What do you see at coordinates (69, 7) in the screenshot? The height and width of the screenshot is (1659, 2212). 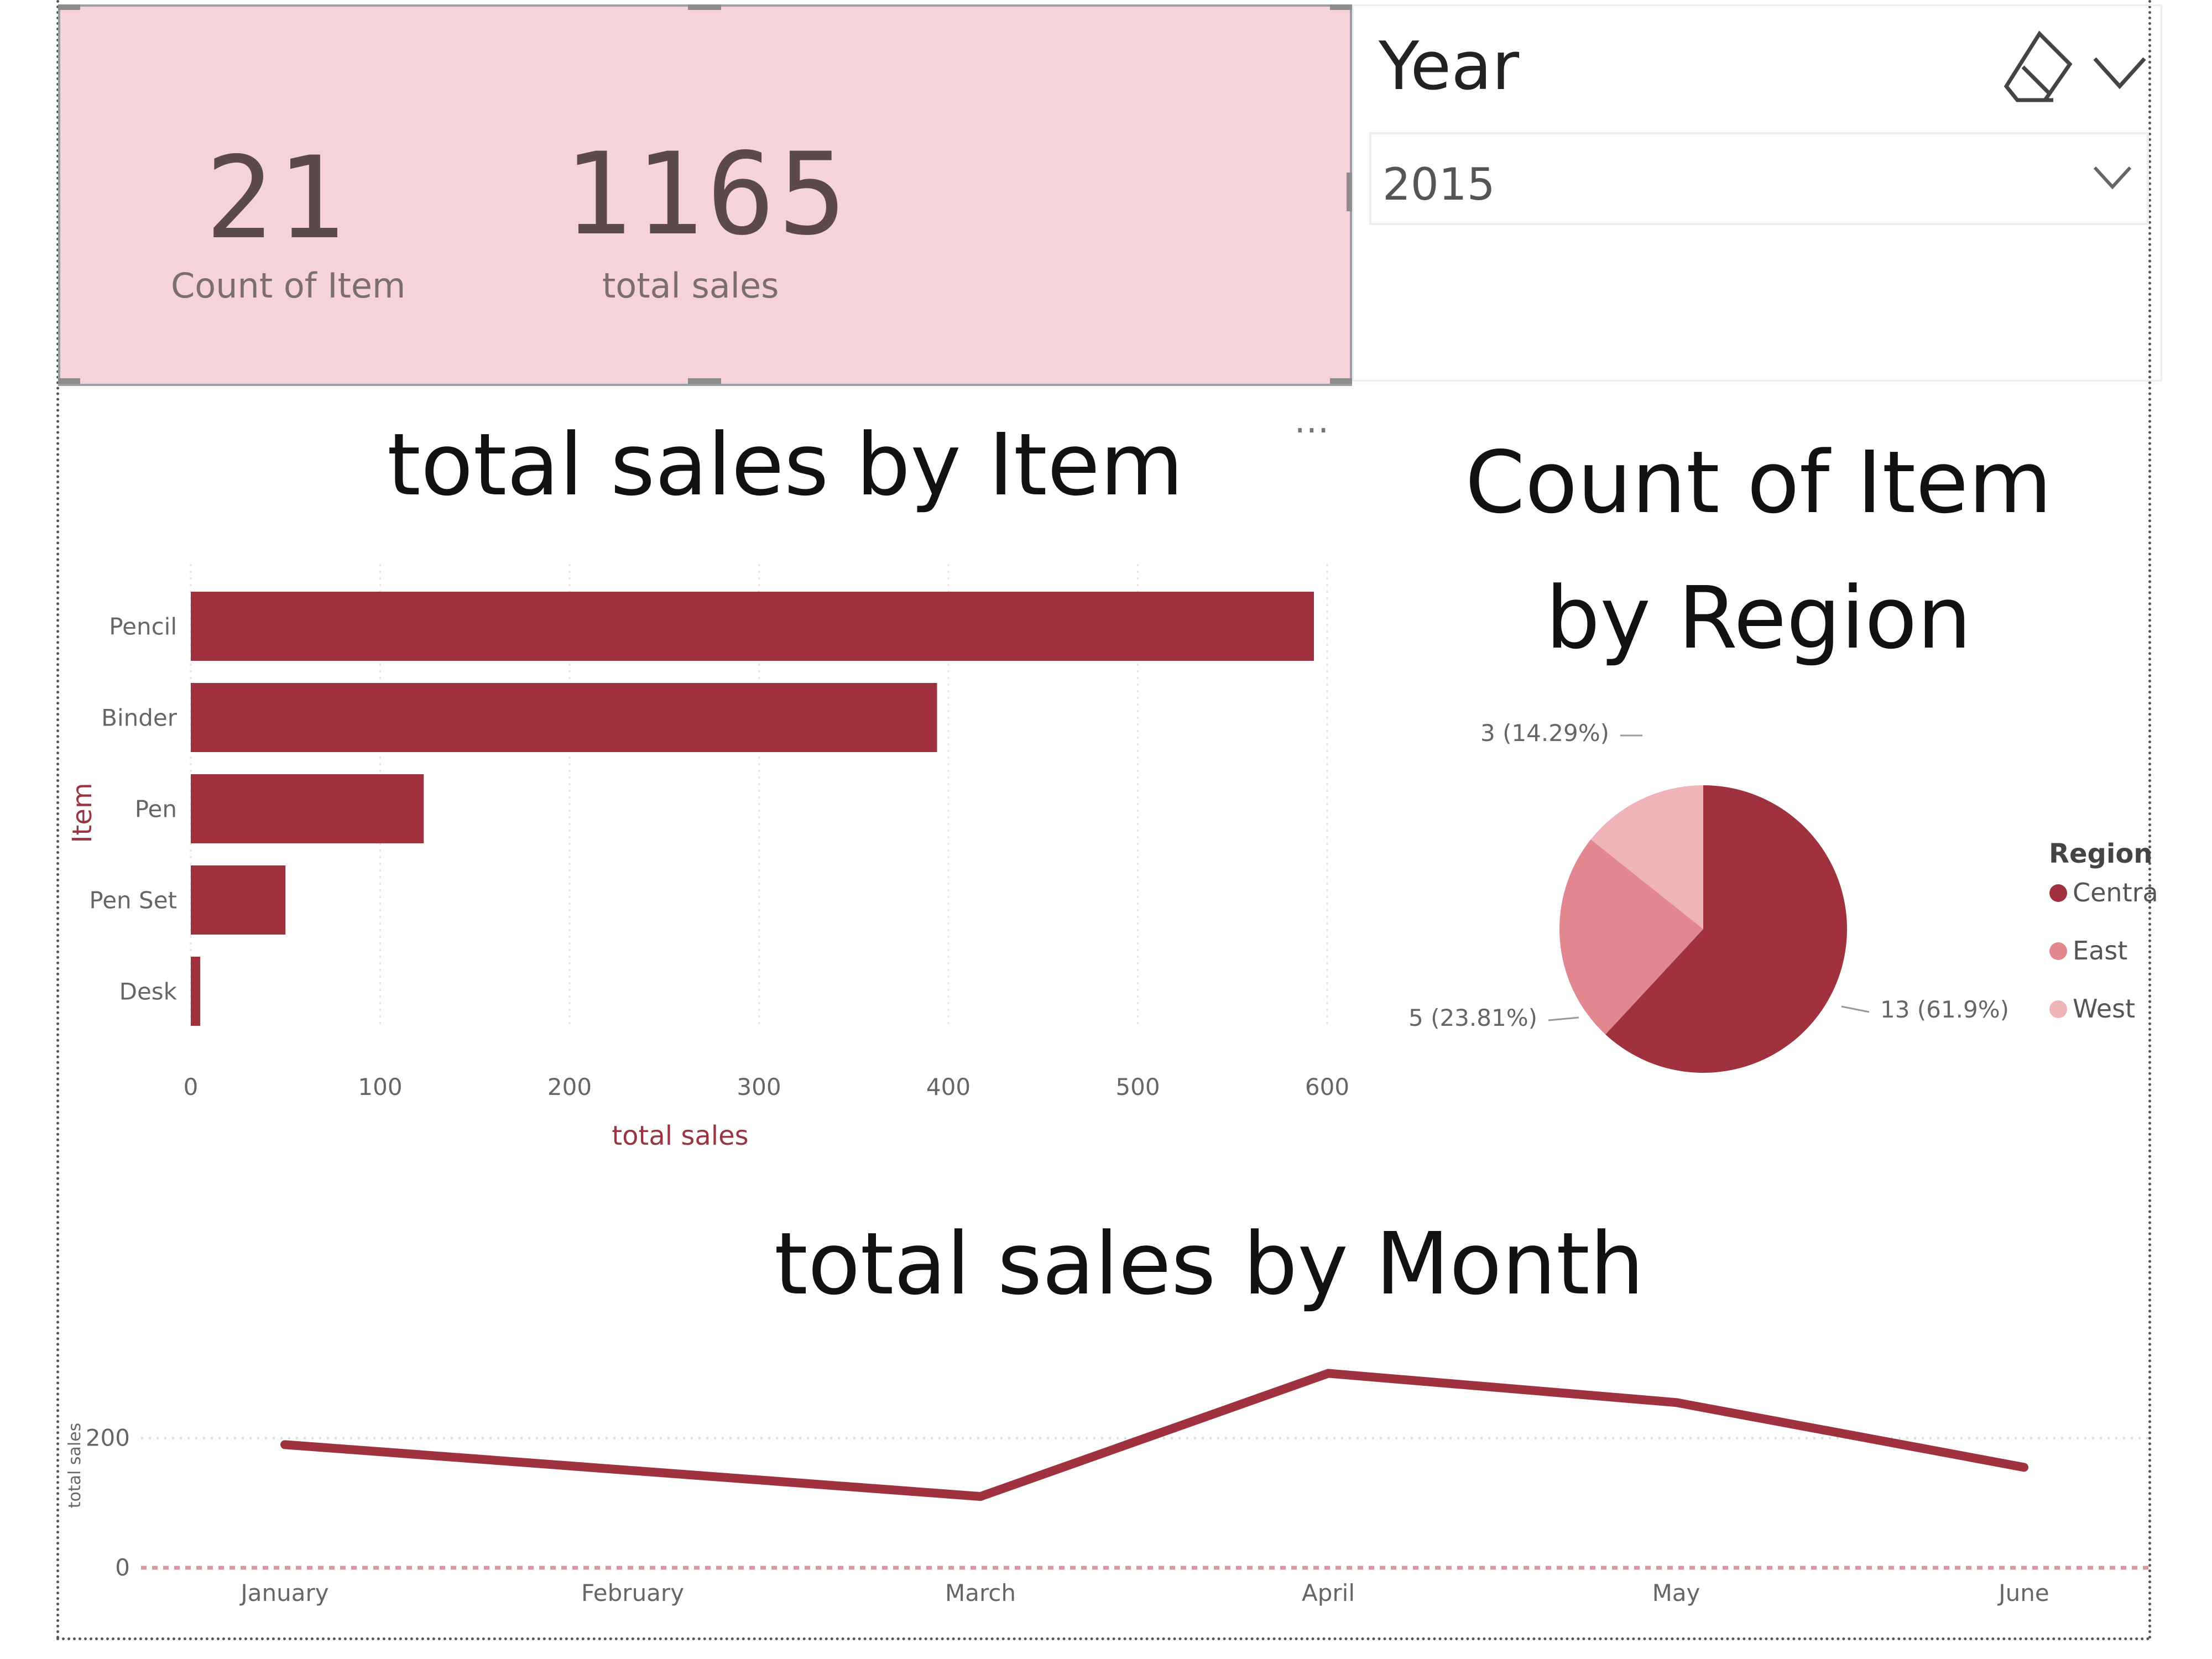 I see `resize-handle-top-left` at bounding box center [69, 7].